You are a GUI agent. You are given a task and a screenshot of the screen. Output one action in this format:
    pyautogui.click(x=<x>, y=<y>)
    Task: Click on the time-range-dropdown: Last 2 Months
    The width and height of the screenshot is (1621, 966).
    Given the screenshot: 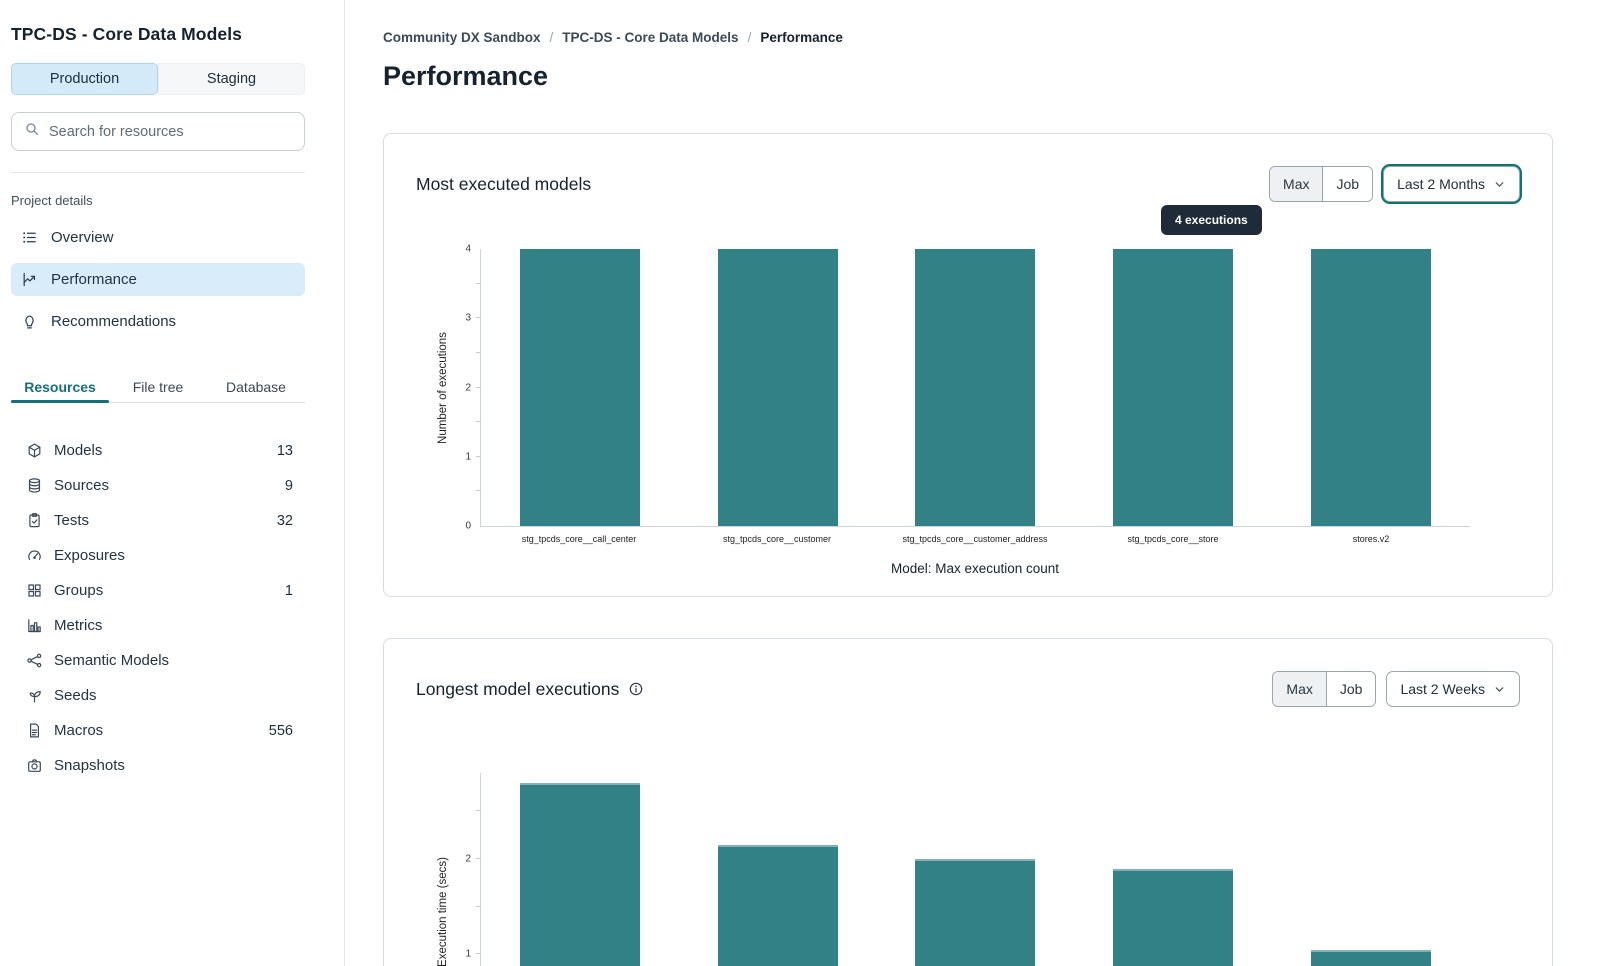 What is the action you would take?
    pyautogui.click(x=1451, y=184)
    